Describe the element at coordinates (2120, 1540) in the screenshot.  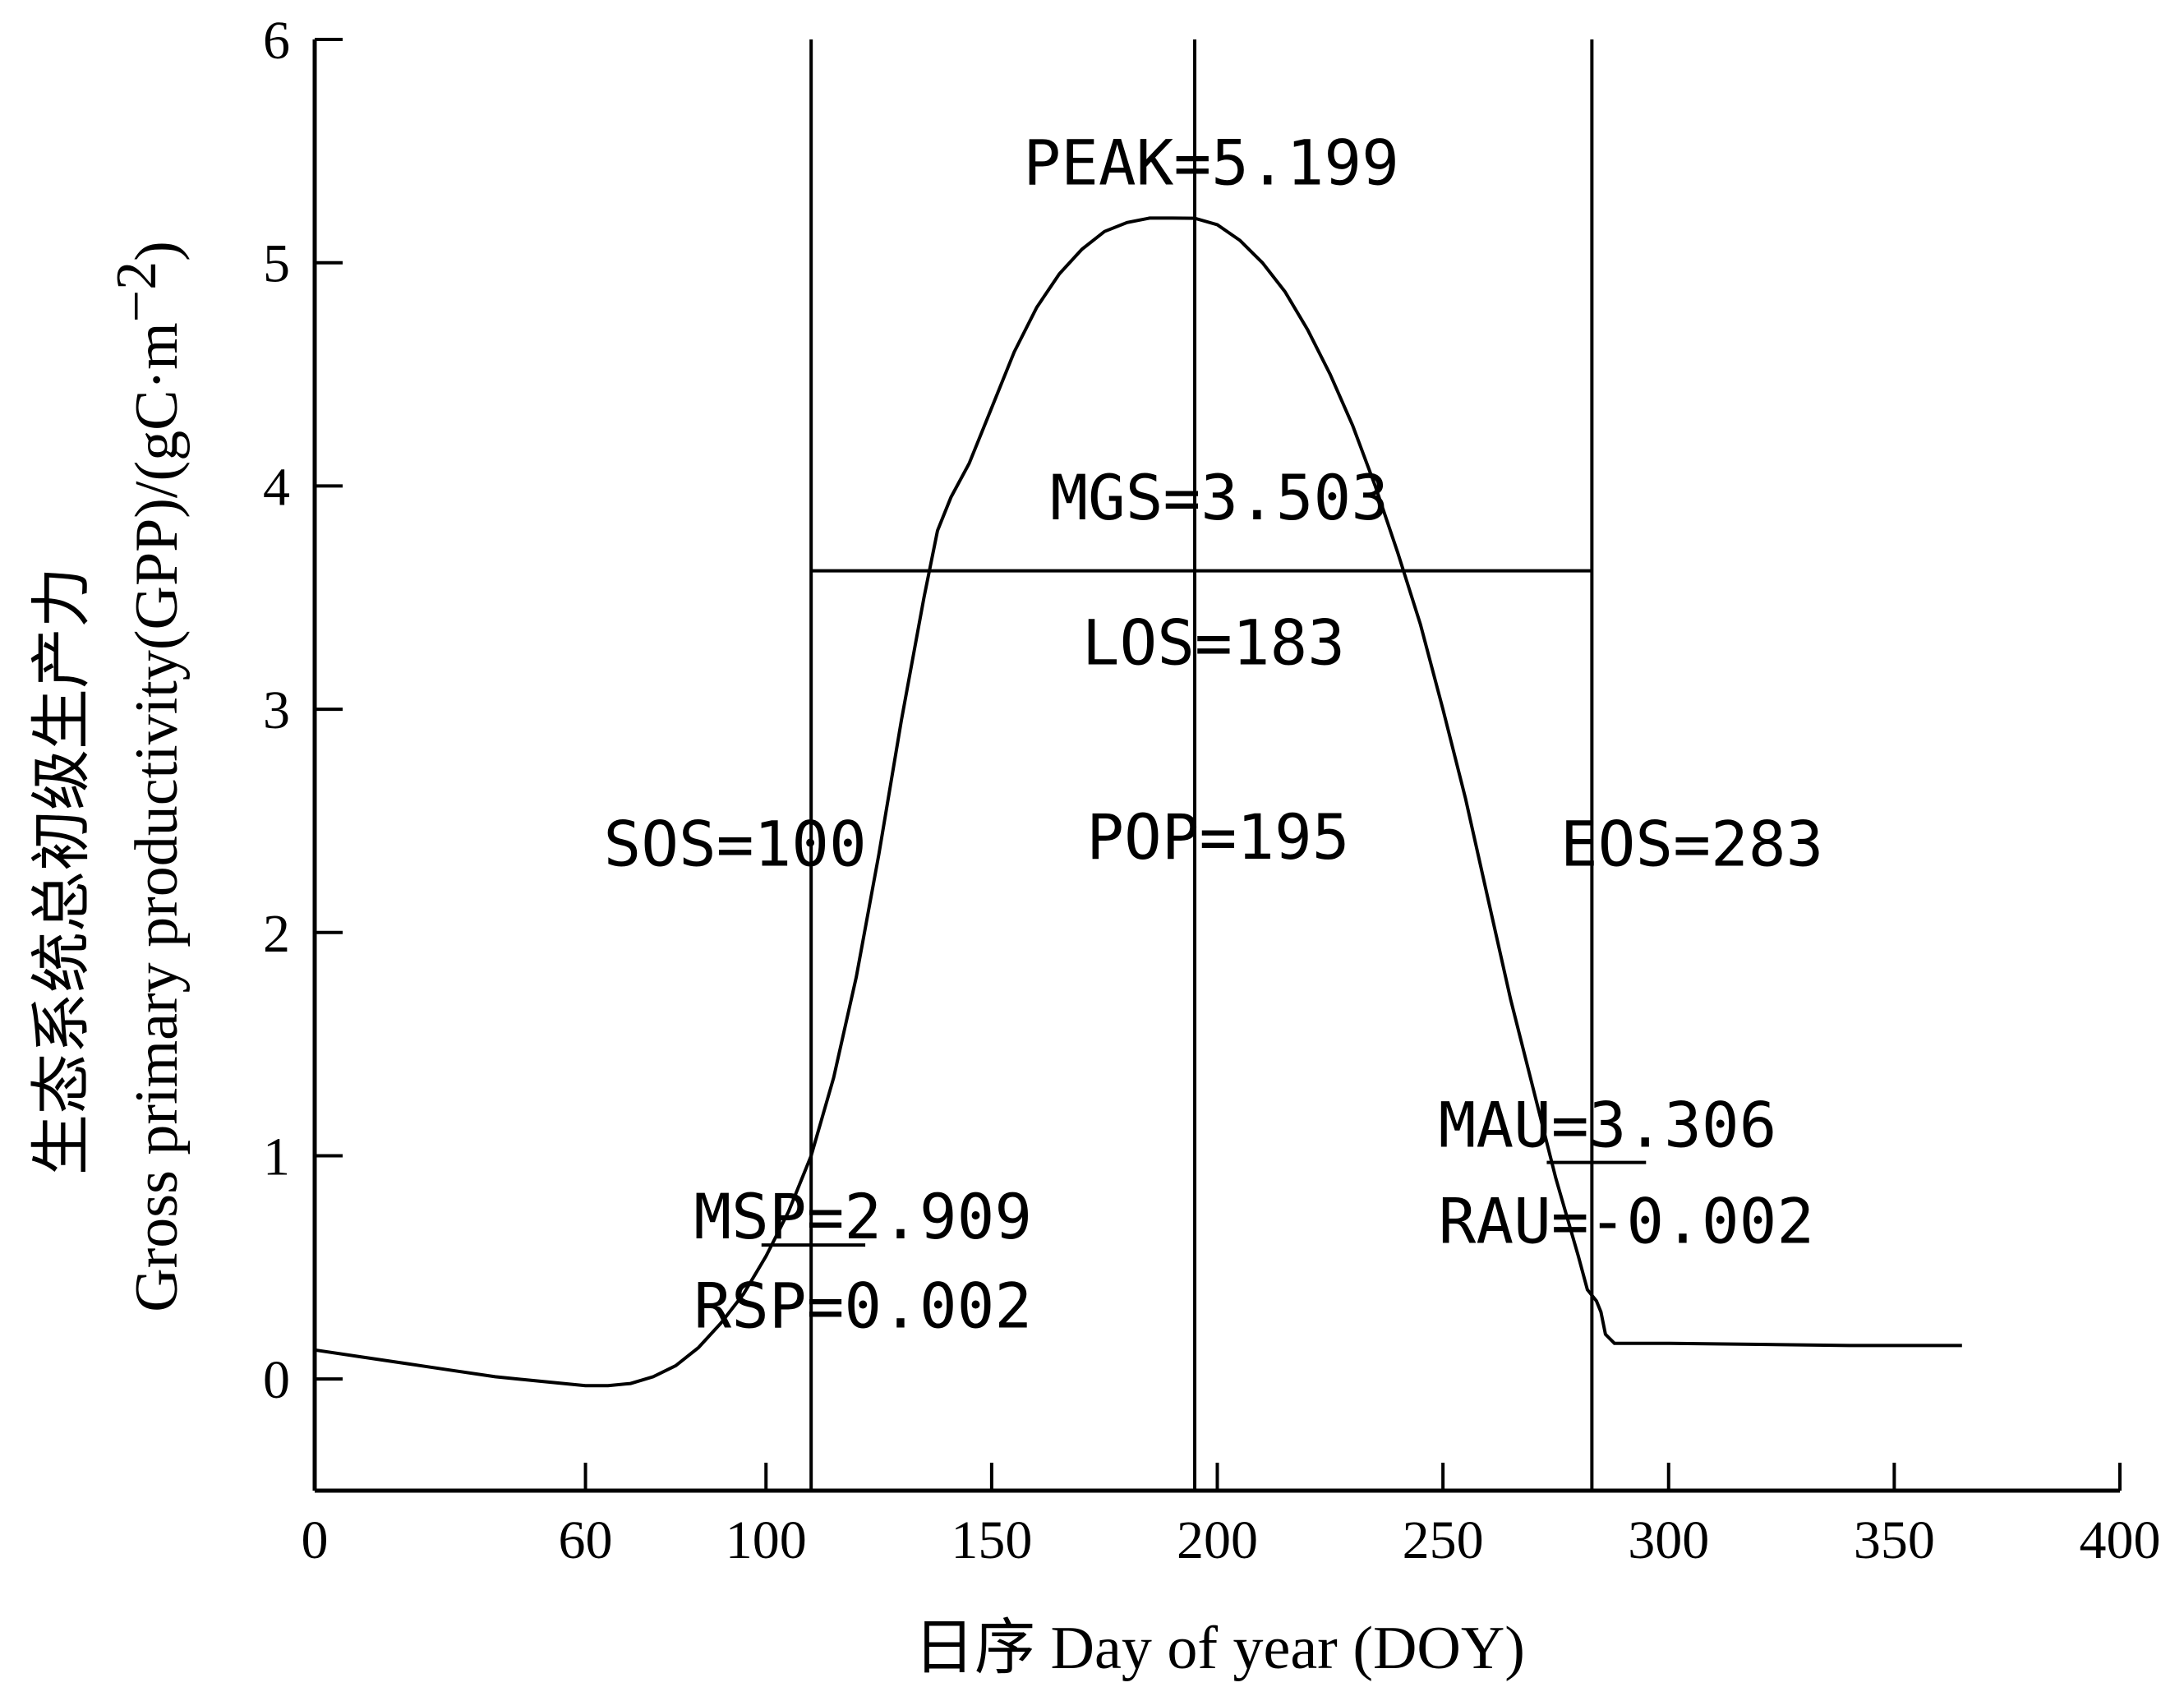
I see `x-tick-label: 400` at that location.